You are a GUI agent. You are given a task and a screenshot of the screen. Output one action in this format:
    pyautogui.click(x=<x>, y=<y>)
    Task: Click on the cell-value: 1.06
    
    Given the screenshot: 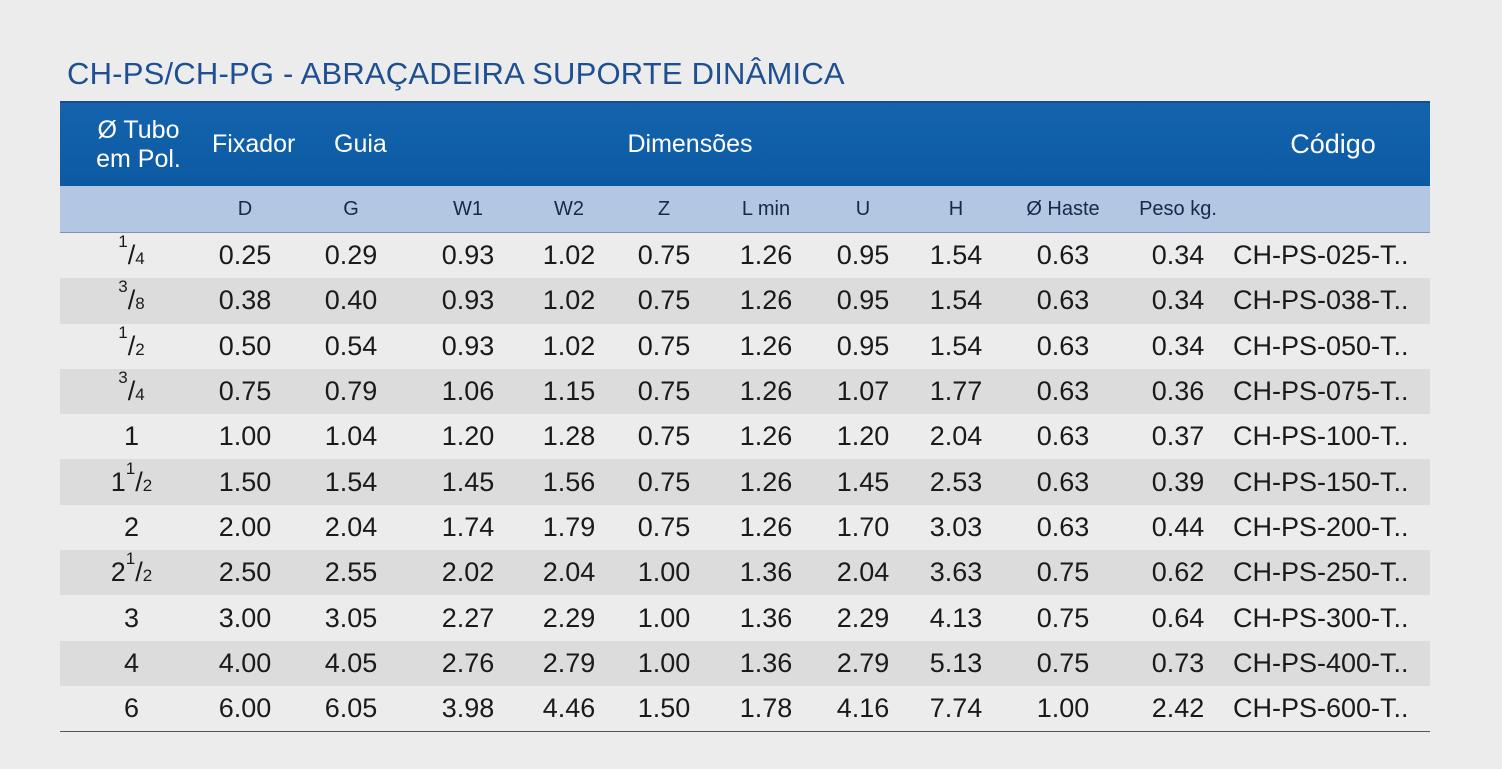 What is the action you would take?
    pyautogui.click(x=468, y=391)
    